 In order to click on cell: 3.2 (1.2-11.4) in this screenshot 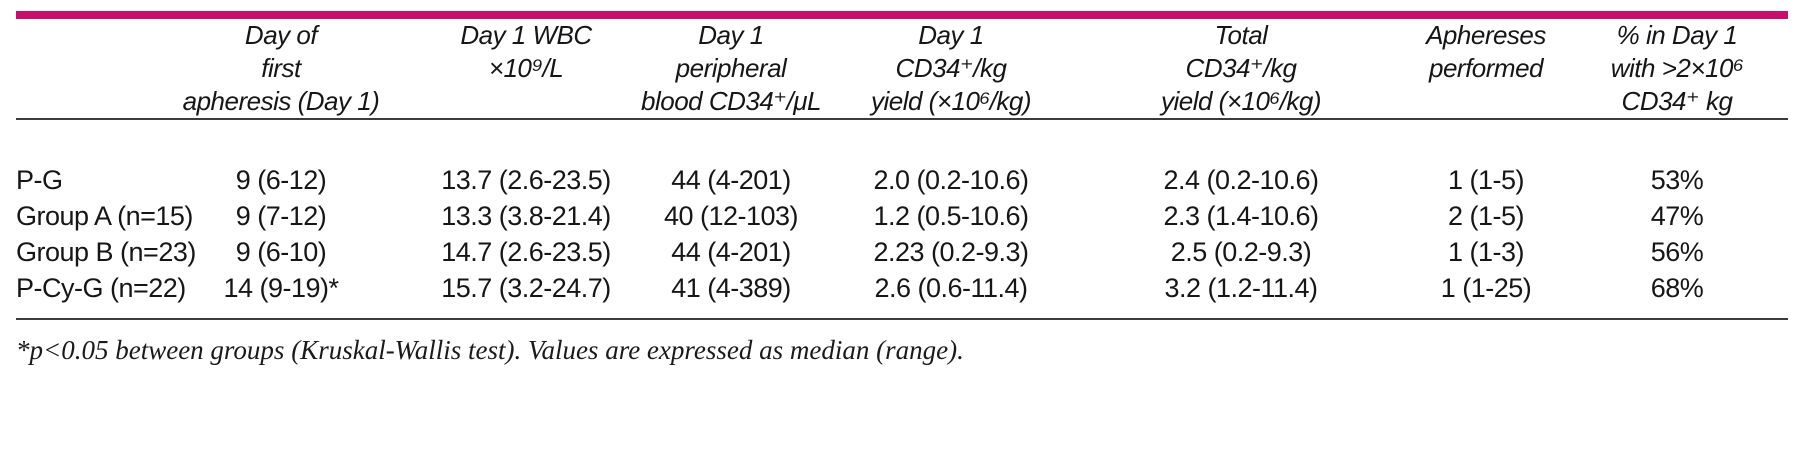, I will do `click(1241, 288)`.